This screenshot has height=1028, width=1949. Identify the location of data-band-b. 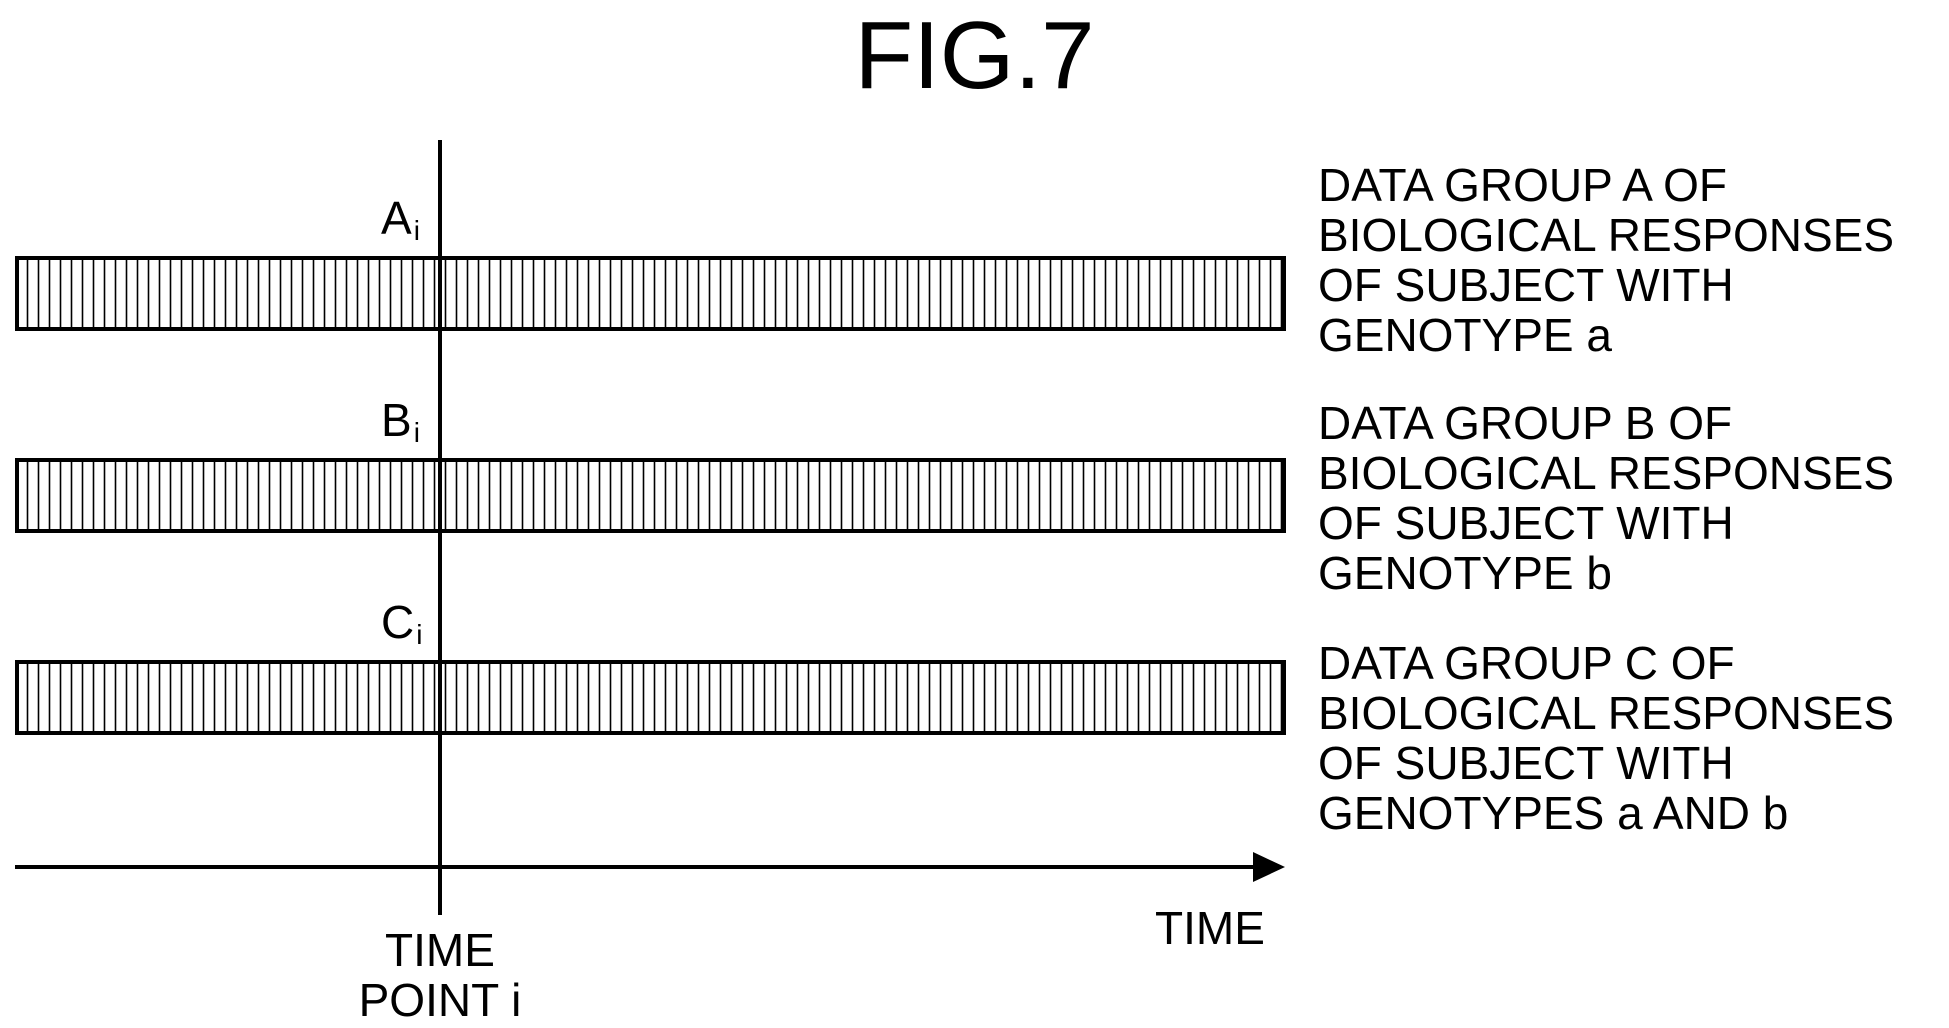
(650, 495).